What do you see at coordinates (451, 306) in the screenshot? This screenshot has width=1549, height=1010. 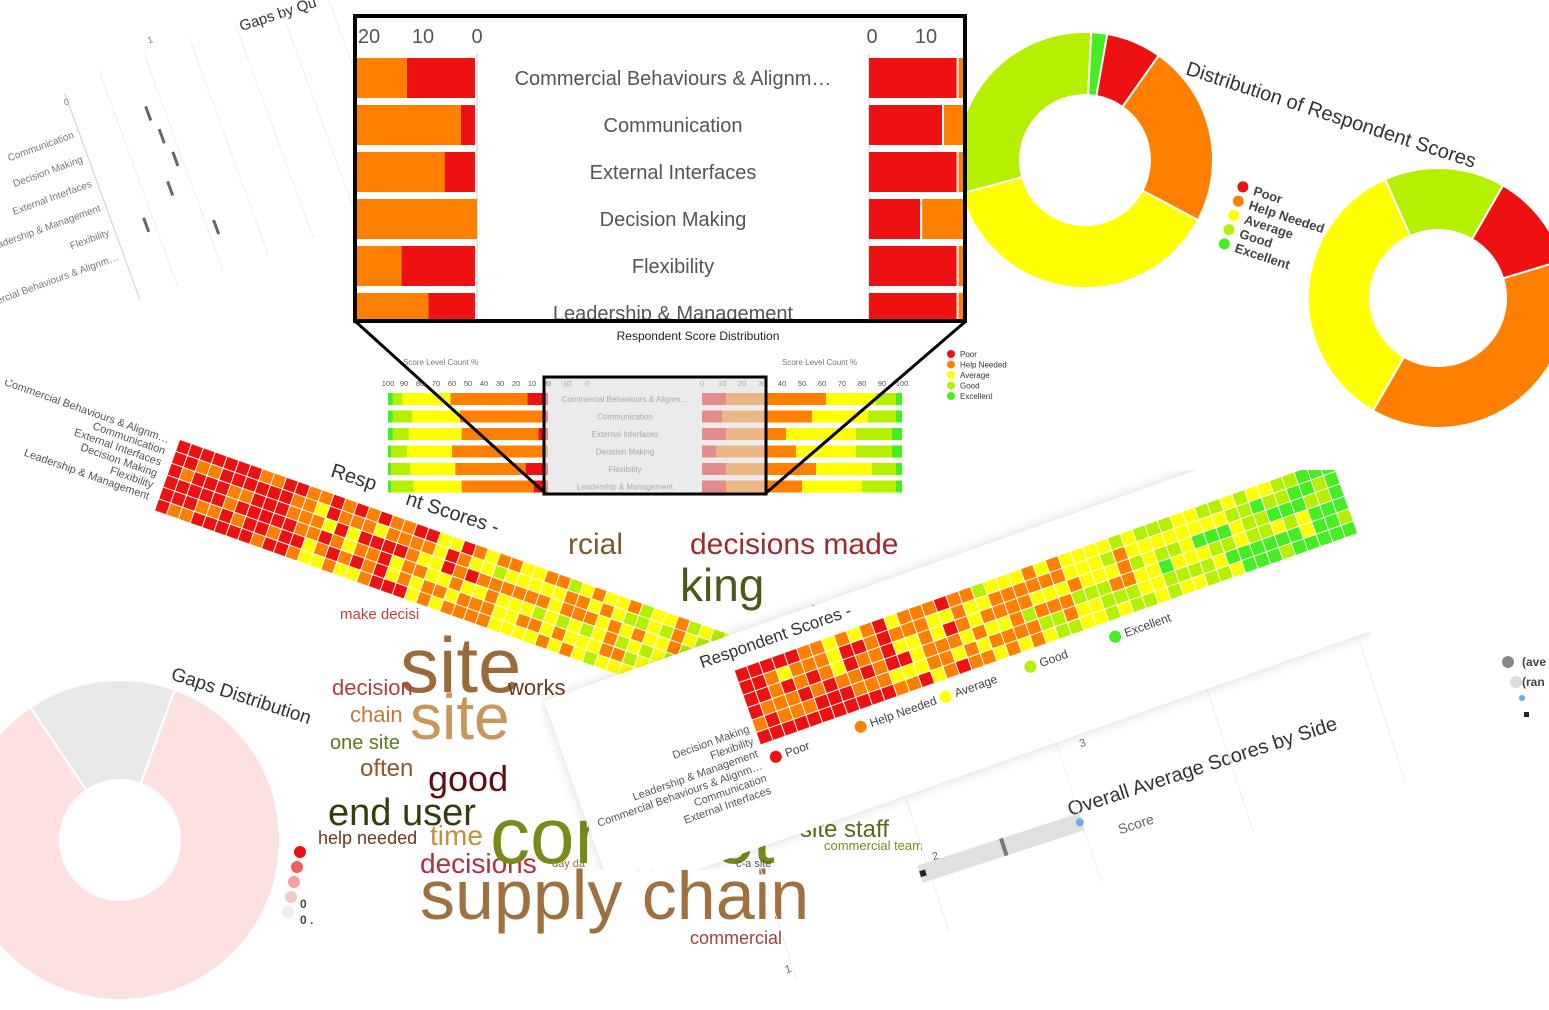 I see `zoom-left-bar` at bounding box center [451, 306].